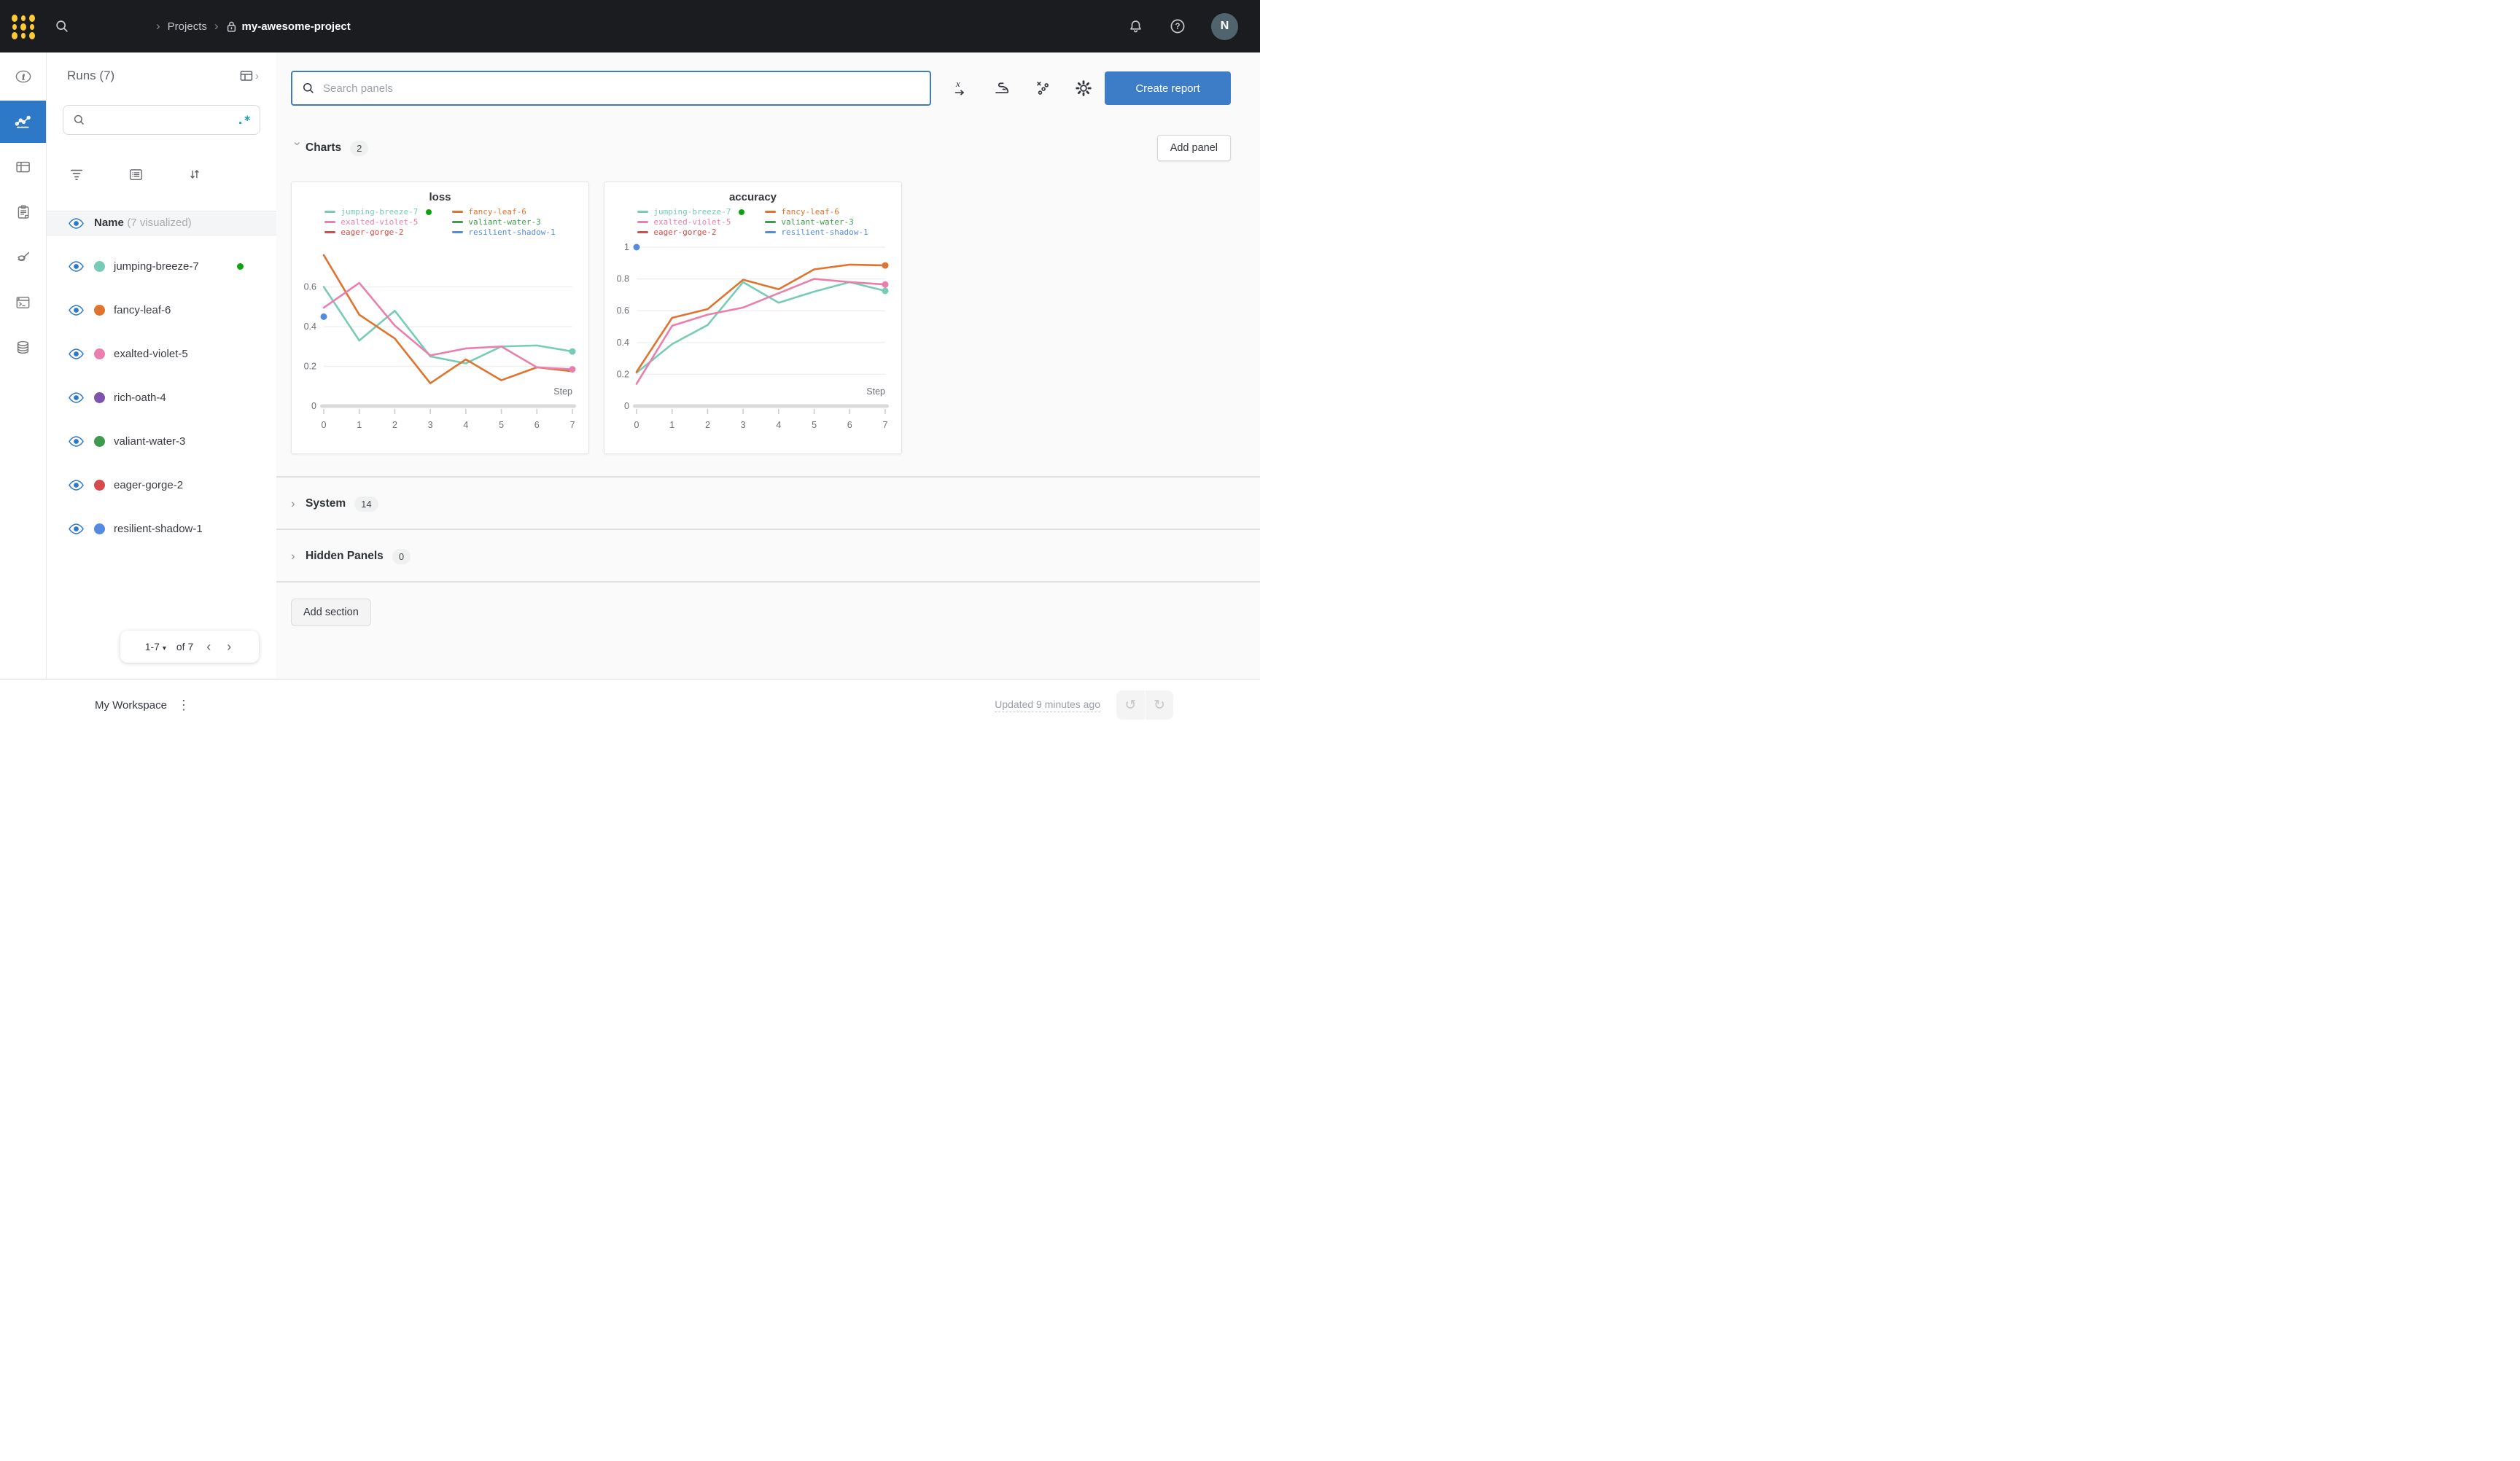 This screenshot has width=2520, height=1461. What do you see at coordinates (752, 197) in the screenshot?
I see `chart-title: accuracy` at bounding box center [752, 197].